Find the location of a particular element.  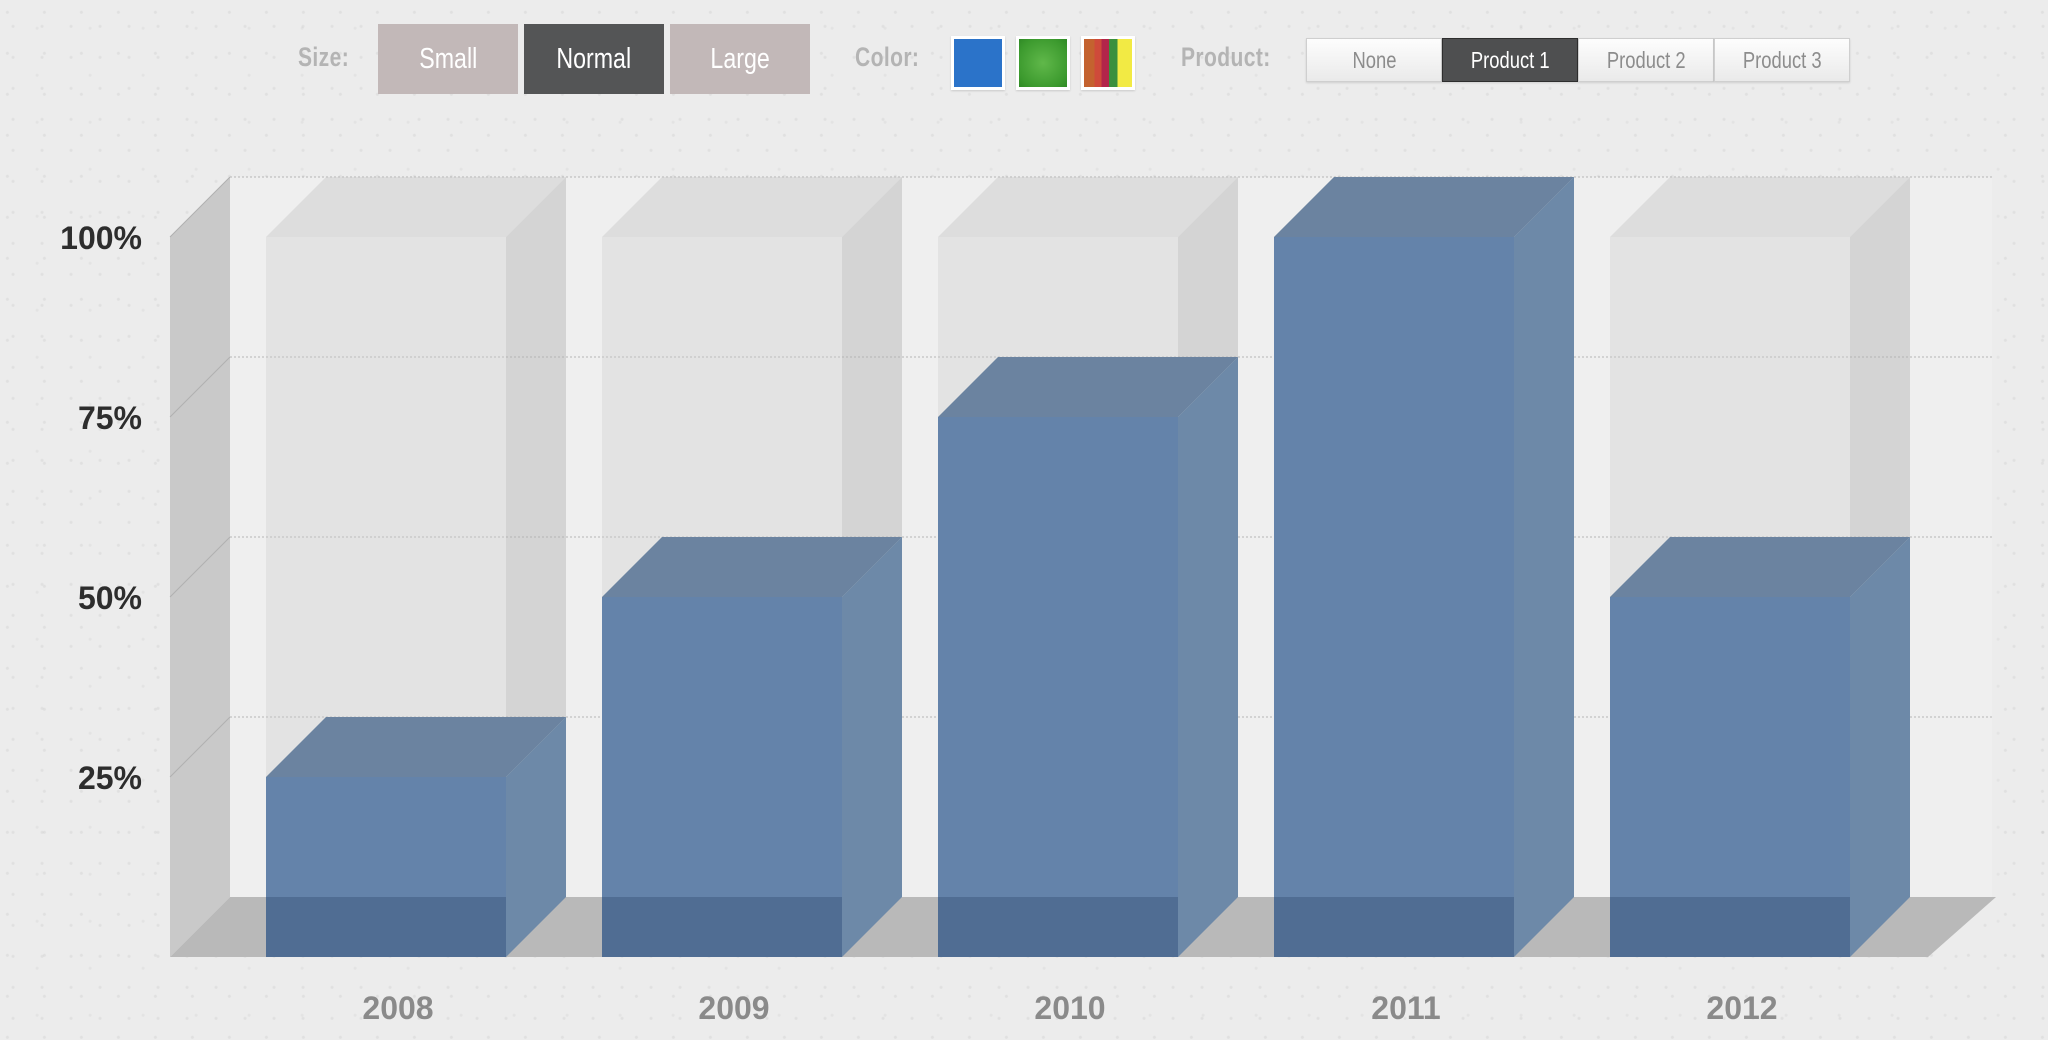

y-tick-label: 50% is located at coordinates (110, 598).